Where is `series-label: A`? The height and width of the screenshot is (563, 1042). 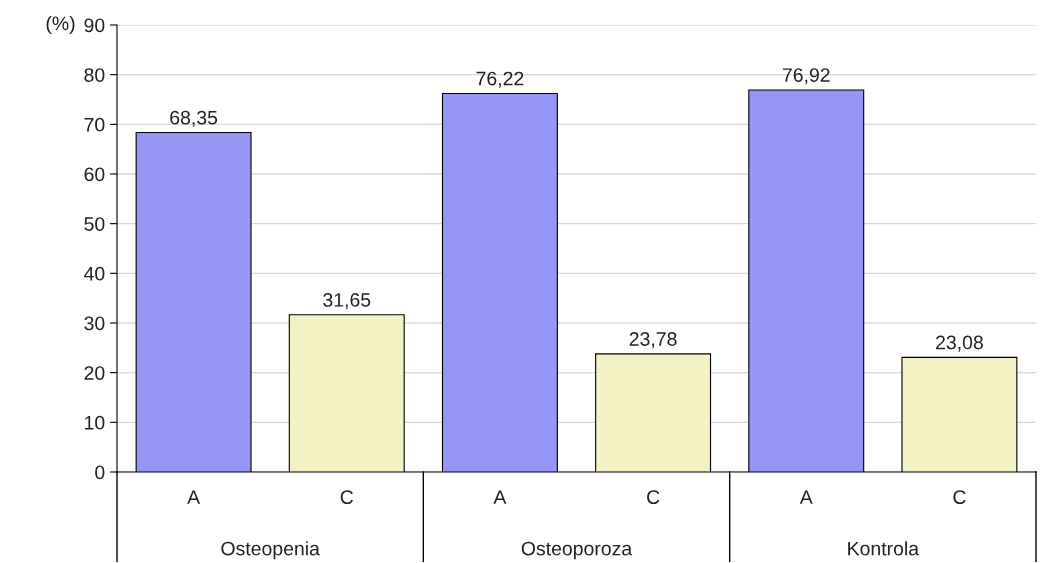 series-label: A is located at coordinates (194, 497).